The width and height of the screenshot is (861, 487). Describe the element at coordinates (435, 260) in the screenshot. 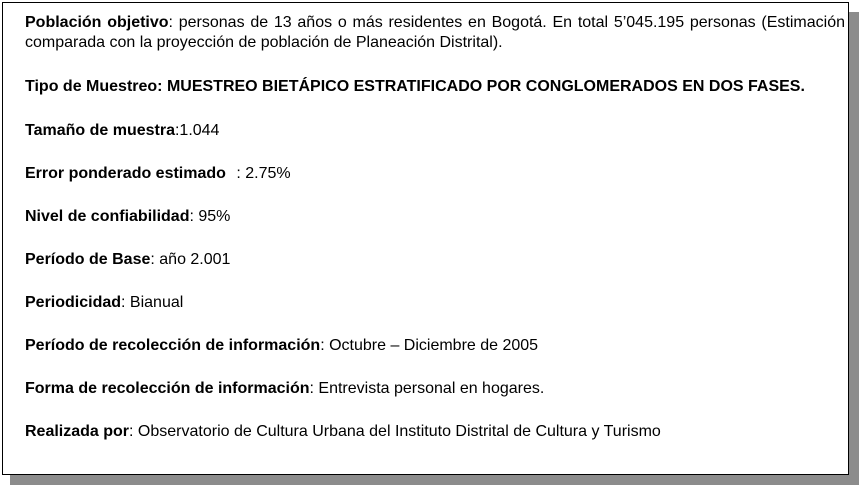

I see `item-periodo-base: Período de Base: año 2.001` at that location.